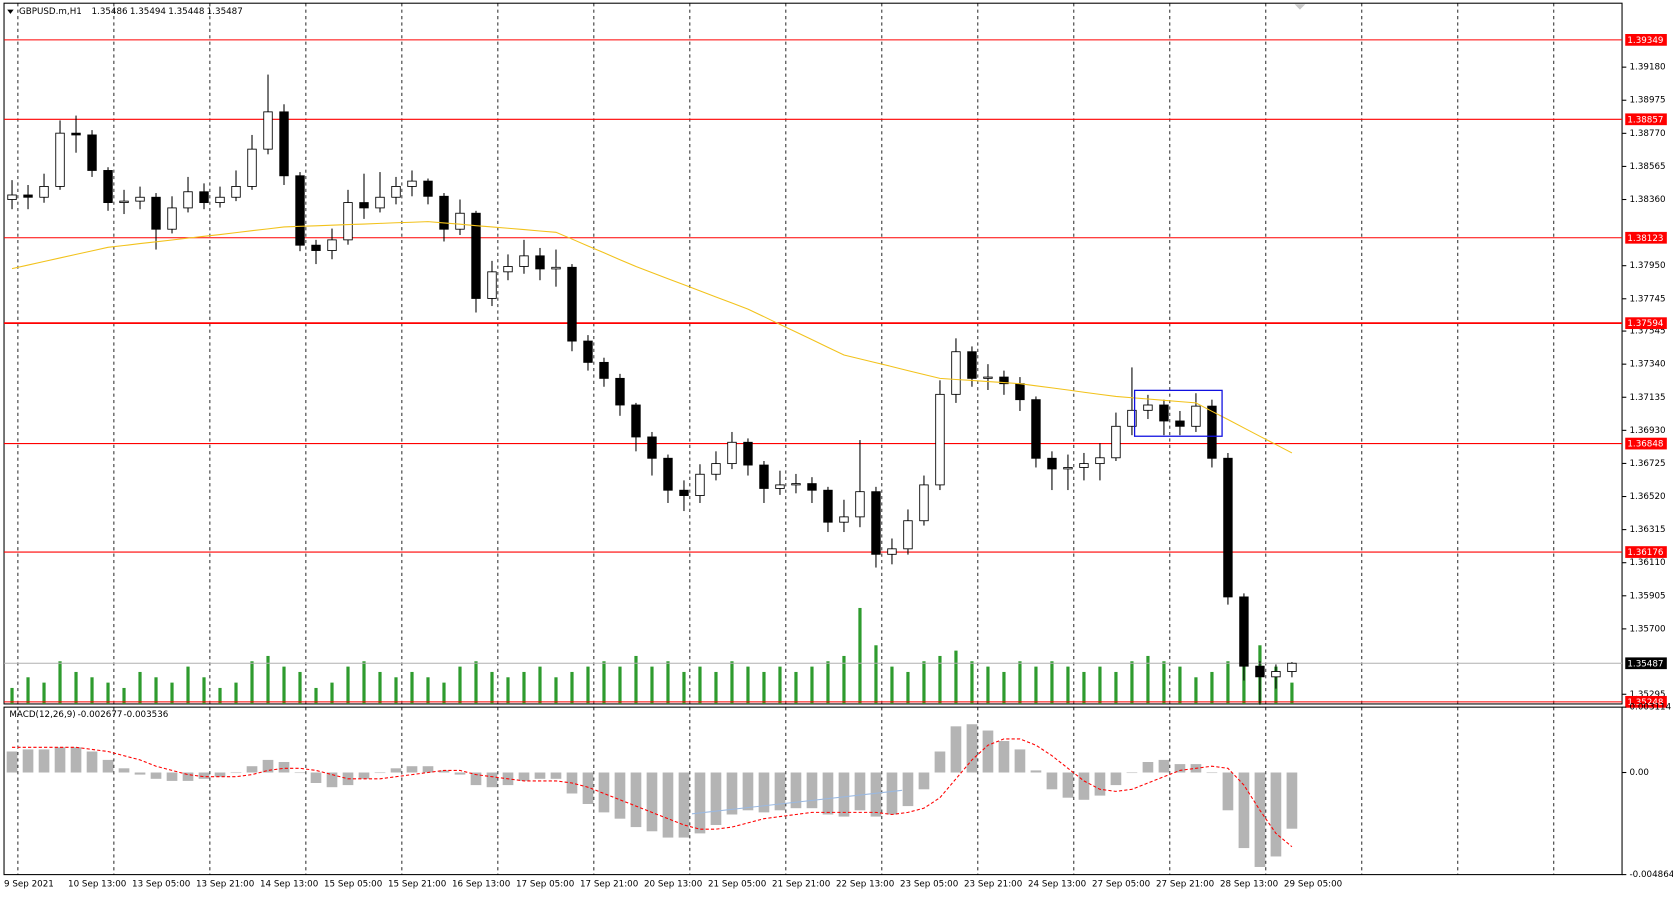 This screenshot has width=1673, height=897. Describe the element at coordinates (50, 12) in the screenshot. I see `symbol-label: GBPUSD.m,H1` at that location.